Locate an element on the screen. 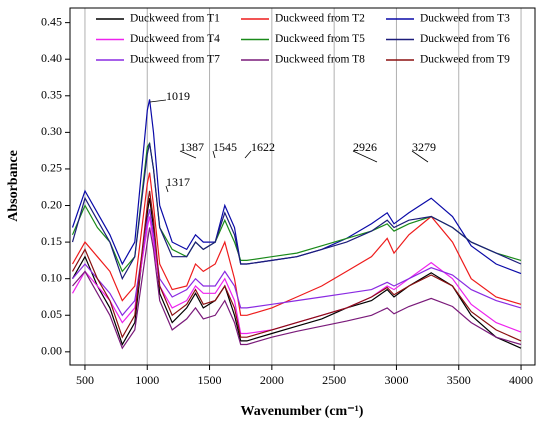 Image resolution: width=550 pixels, height=428 pixels. y-tick-label: 0.05 is located at coordinates (51, 314).